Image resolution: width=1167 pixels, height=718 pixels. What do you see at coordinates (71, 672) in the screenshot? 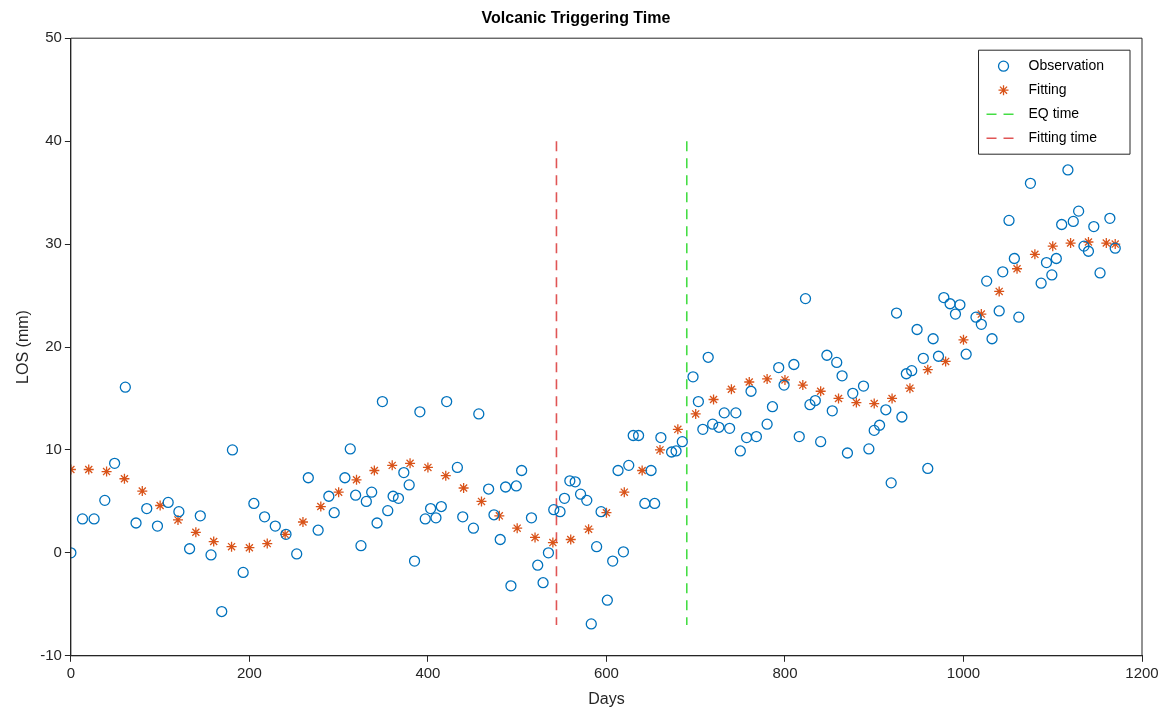
I see `x-tick-label: 0` at bounding box center [71, 672].